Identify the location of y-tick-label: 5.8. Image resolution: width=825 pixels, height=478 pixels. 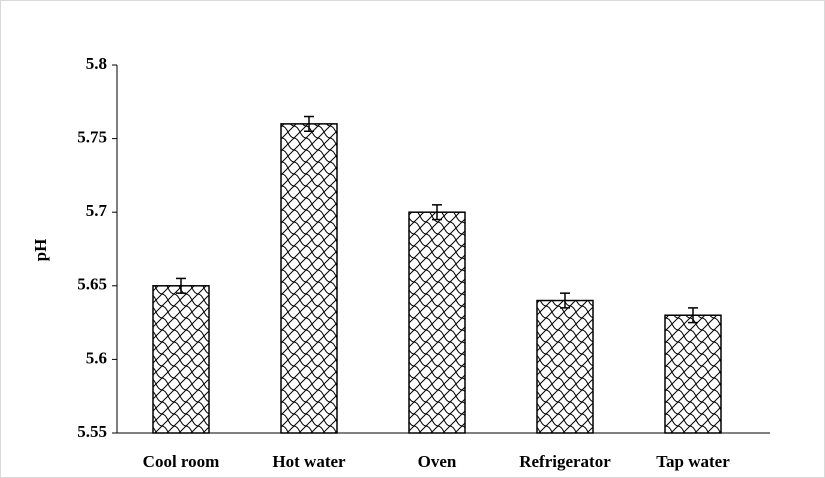
(96, 63).